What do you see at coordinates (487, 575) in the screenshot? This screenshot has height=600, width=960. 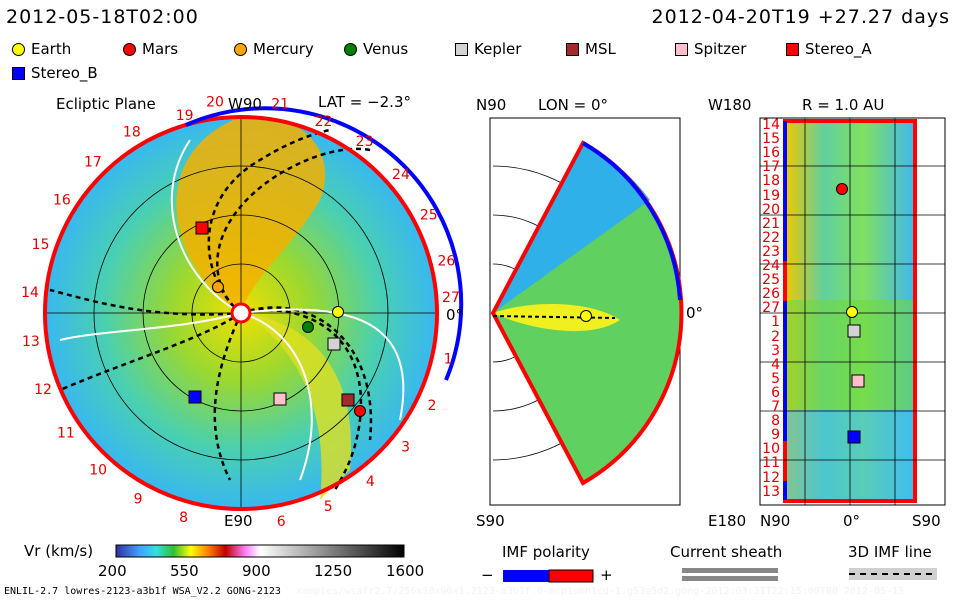 I see `imf-minus: −` at bounding box center [487, 575].